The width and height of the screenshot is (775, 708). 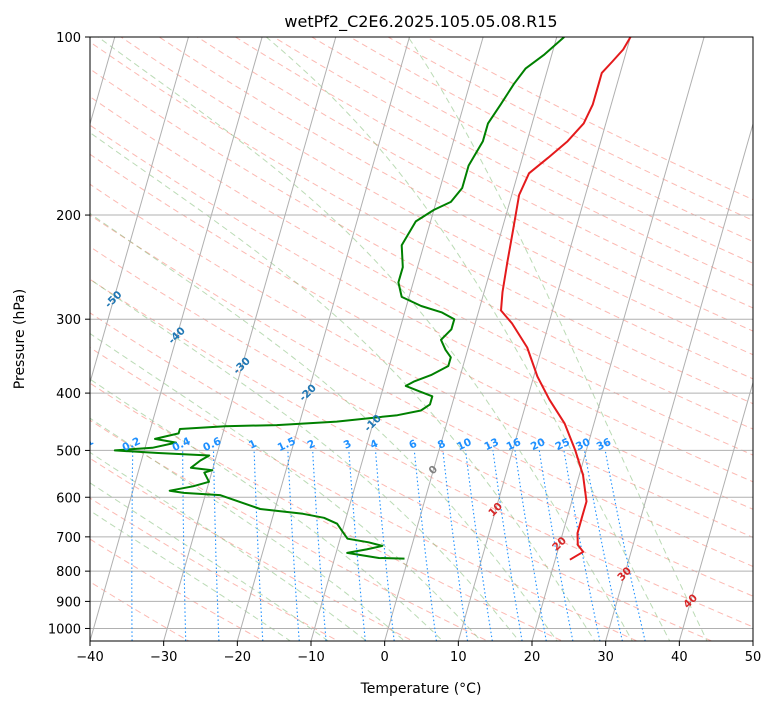 I want to click on isotherm-label: -50, so click(x=114, y=300).